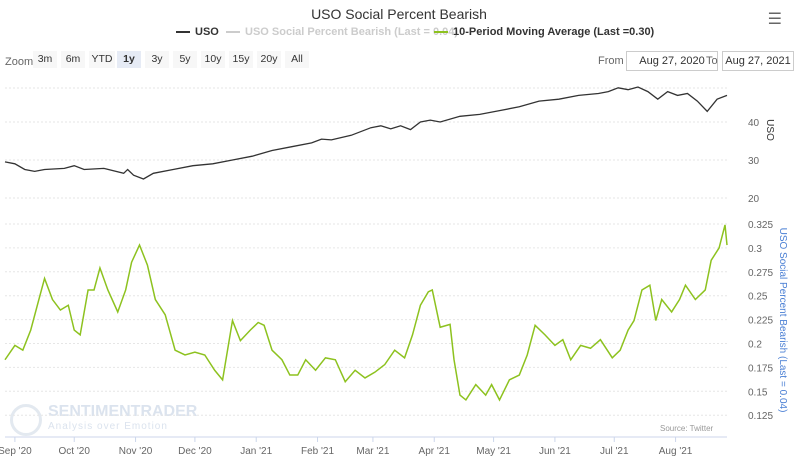 The image size is (798, 466). What do you see at coordinates (241, 59) in the screenshot?
I see `zoom-button-15y: 15y` at bounding box center [241, 59].